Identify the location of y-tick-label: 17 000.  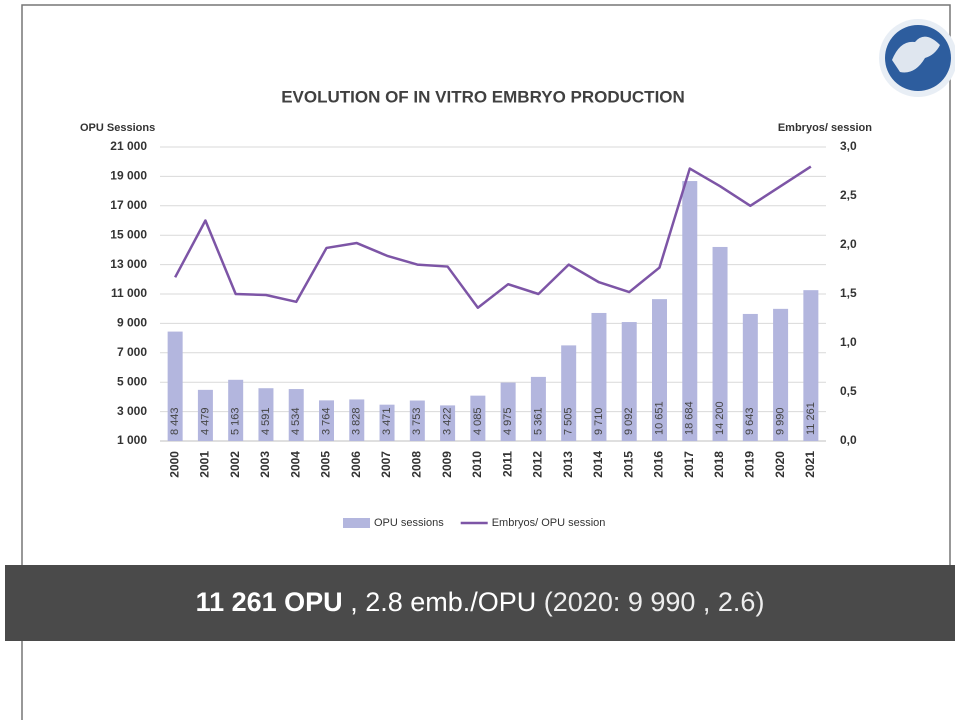
(128, 205).